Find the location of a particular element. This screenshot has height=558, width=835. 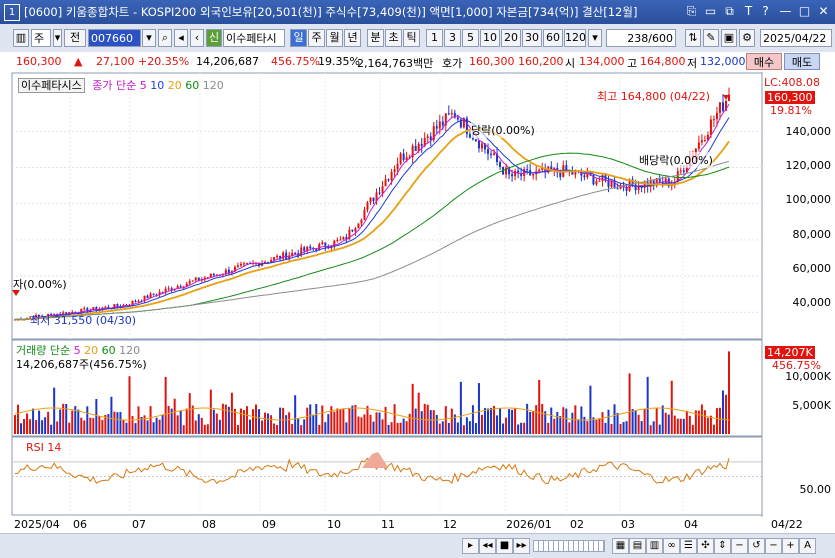

prev-button: 전 is located at coordinates (75, 38).